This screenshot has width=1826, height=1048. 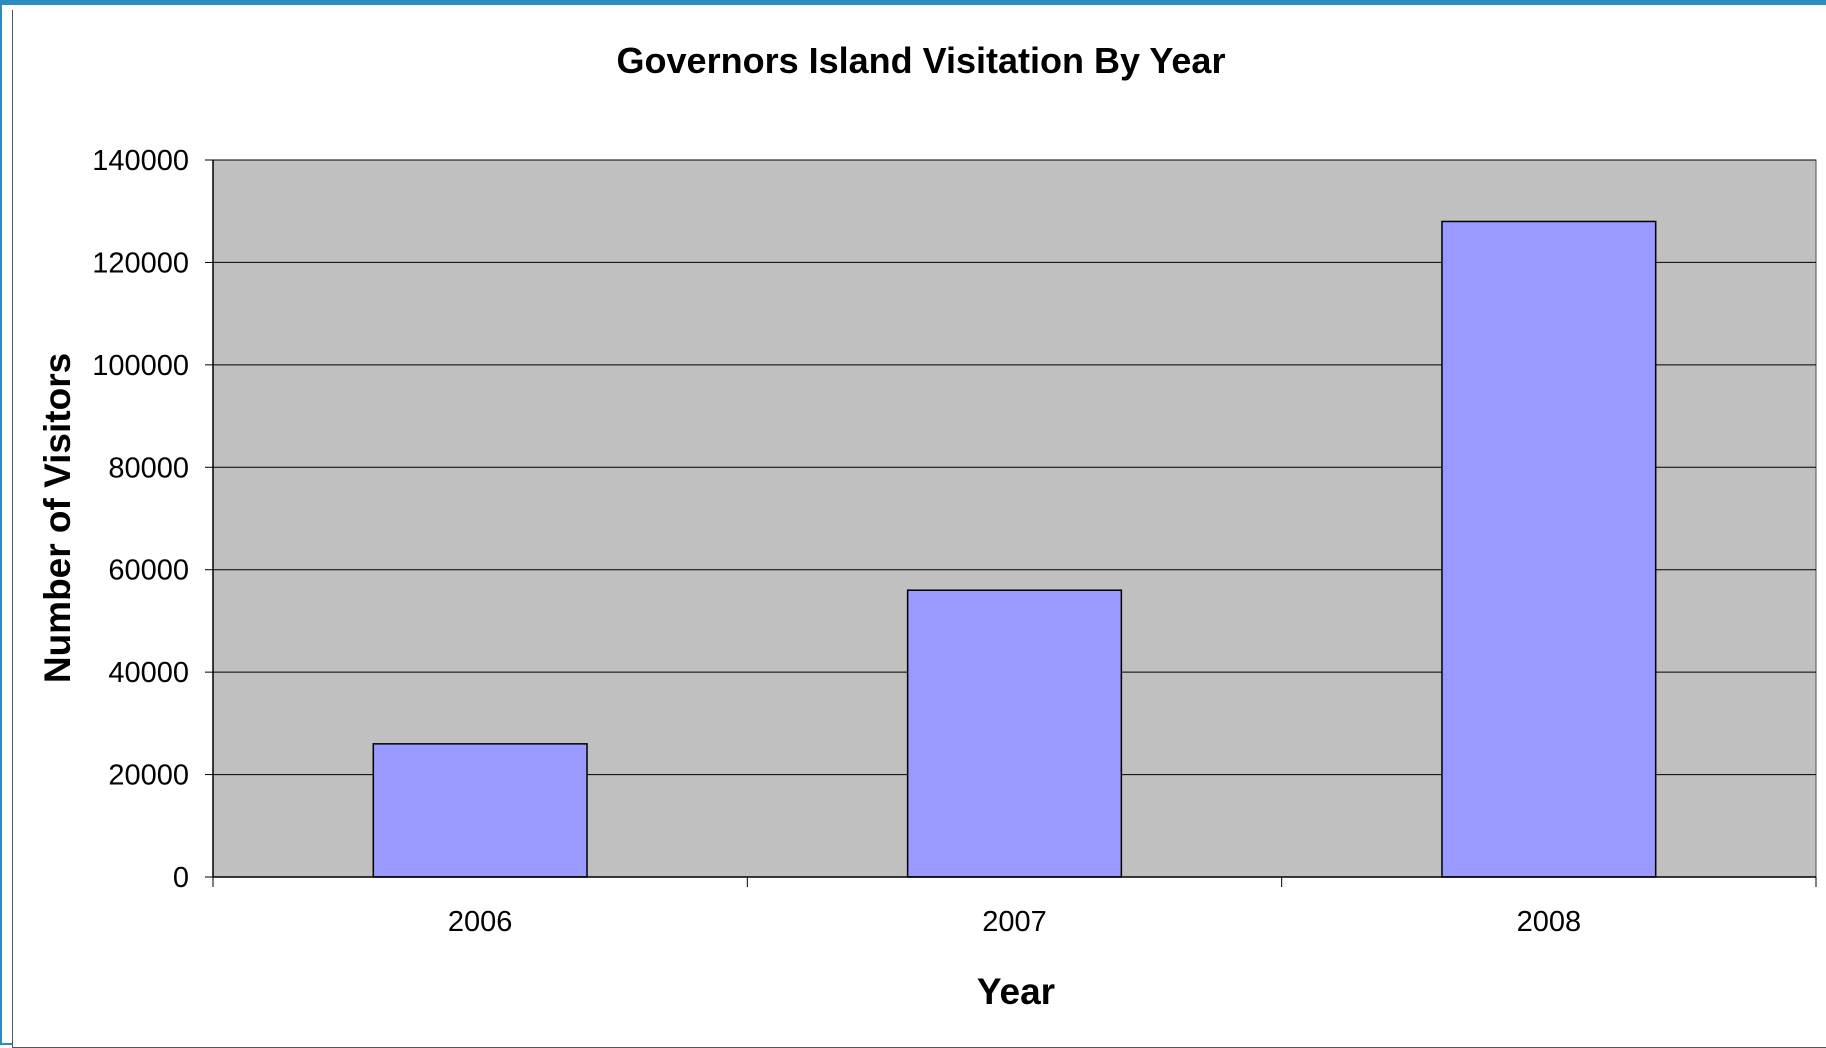 What do you see at coordinates (1549, 549) in the screenshot?
I see `bar-2008` at bounding box center [1549, 549].